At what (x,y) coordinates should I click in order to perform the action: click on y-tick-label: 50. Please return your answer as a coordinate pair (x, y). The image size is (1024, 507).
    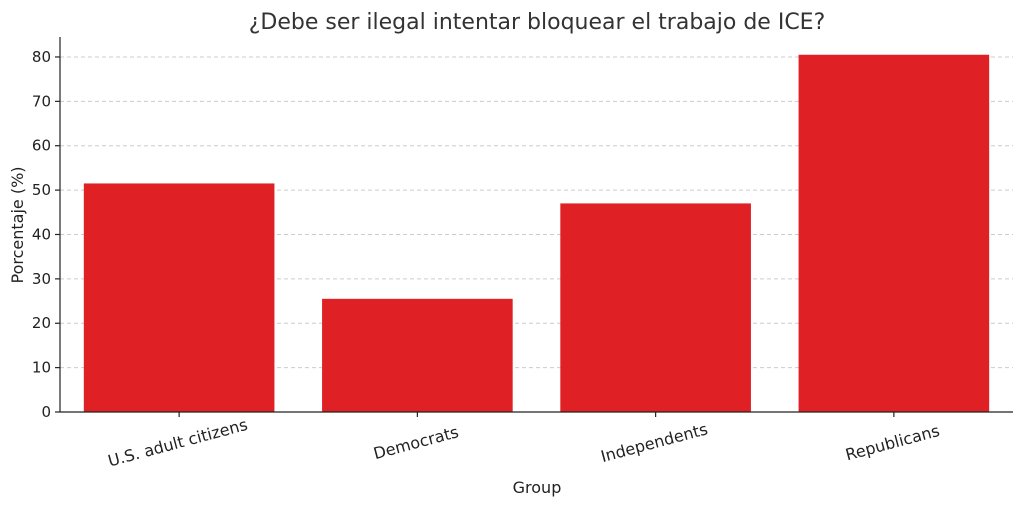
    Looking at the image, I should click on (41, 190).